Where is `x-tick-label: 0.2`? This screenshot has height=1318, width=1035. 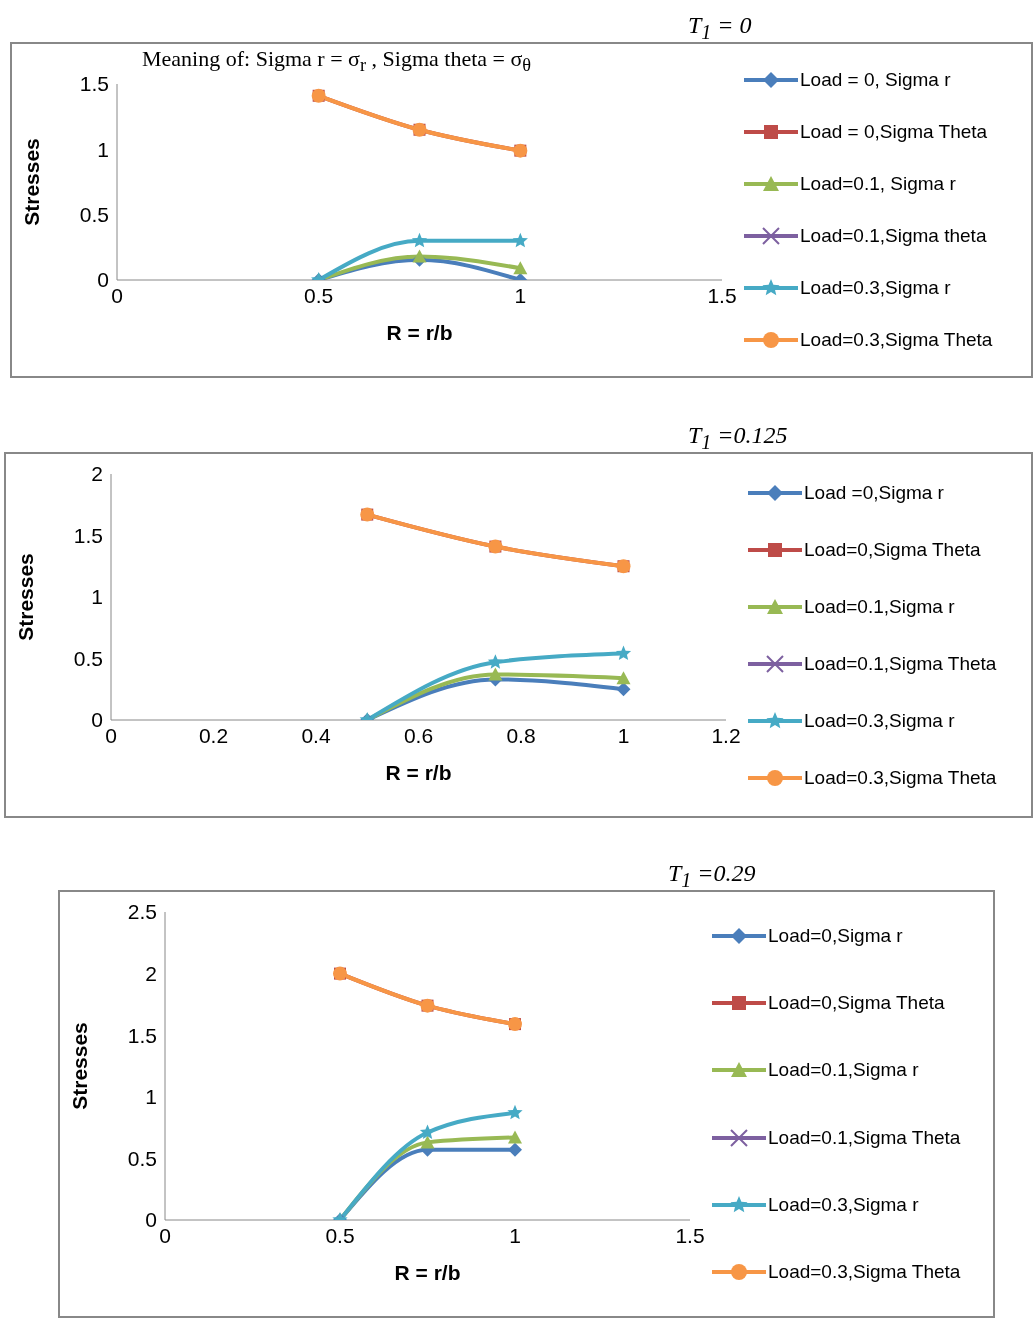
x-tick-label: 0.2 is located at coordinates (213, 735).